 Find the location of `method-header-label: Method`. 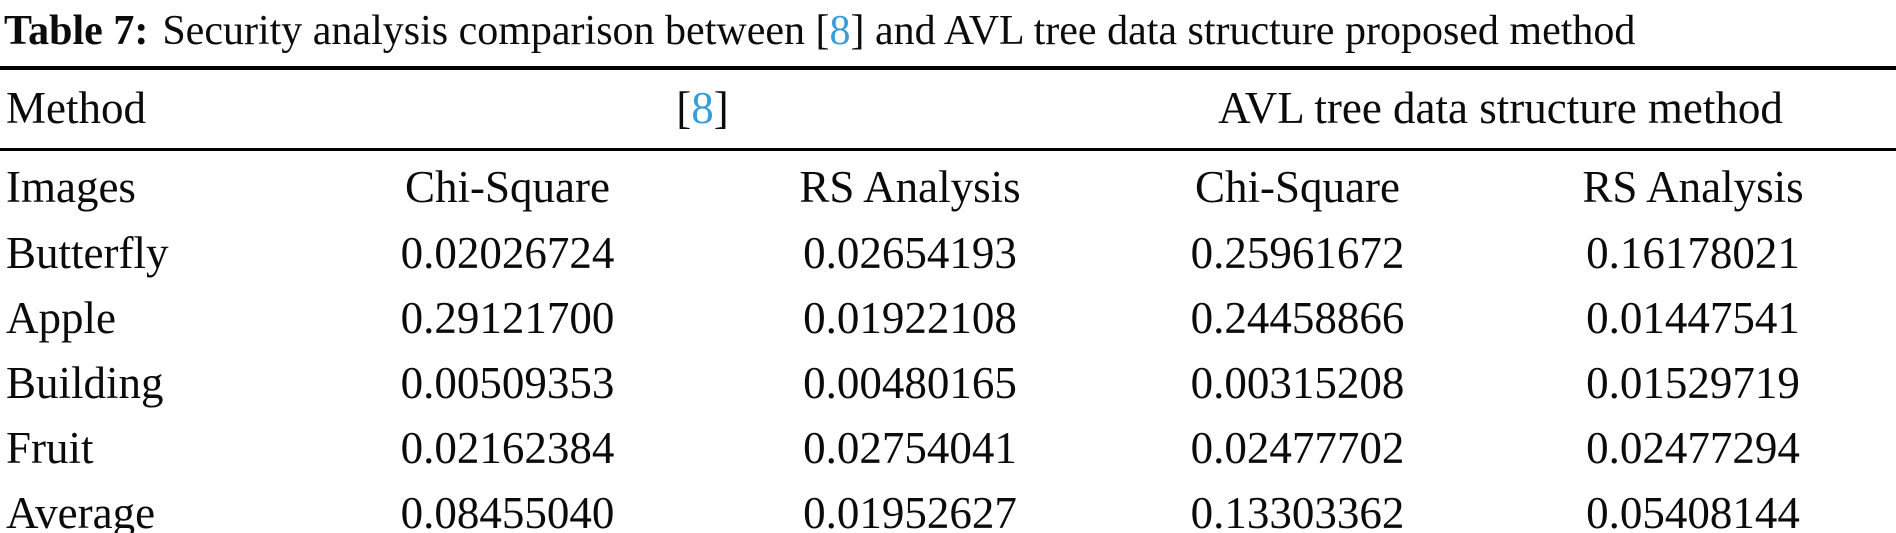

method-header-label: Method is located at coordinates (150, 110).